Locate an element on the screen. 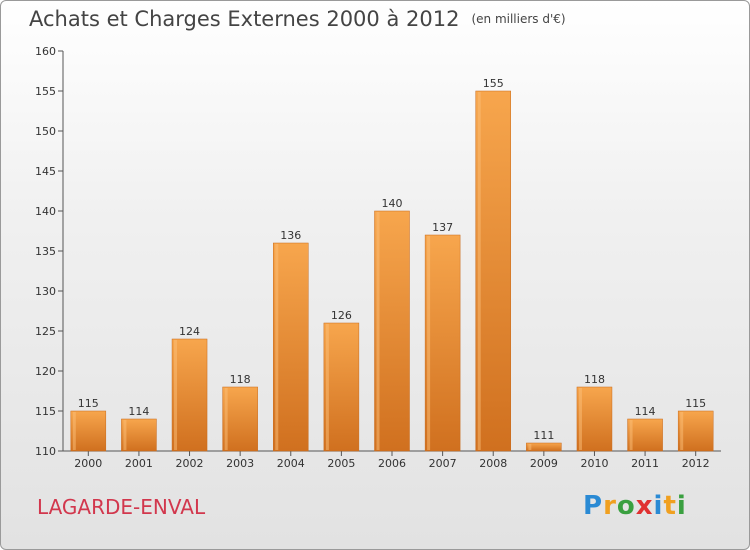  bar-2010 is located at coordinates (594, 419).